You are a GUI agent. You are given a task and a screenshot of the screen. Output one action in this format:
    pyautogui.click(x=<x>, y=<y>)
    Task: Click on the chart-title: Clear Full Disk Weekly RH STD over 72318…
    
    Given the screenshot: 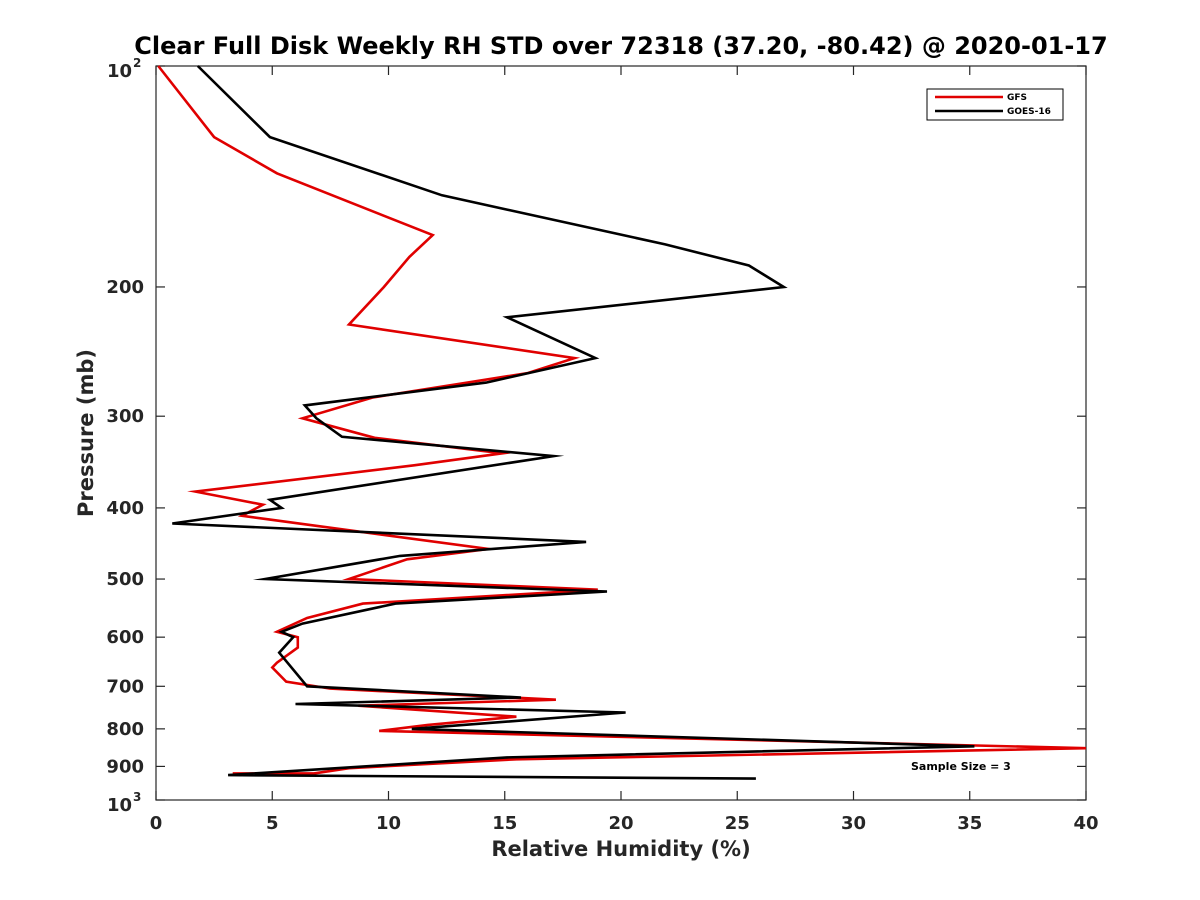 What is the action you would take?
    pyautogui.click(x=620, y=46)
    